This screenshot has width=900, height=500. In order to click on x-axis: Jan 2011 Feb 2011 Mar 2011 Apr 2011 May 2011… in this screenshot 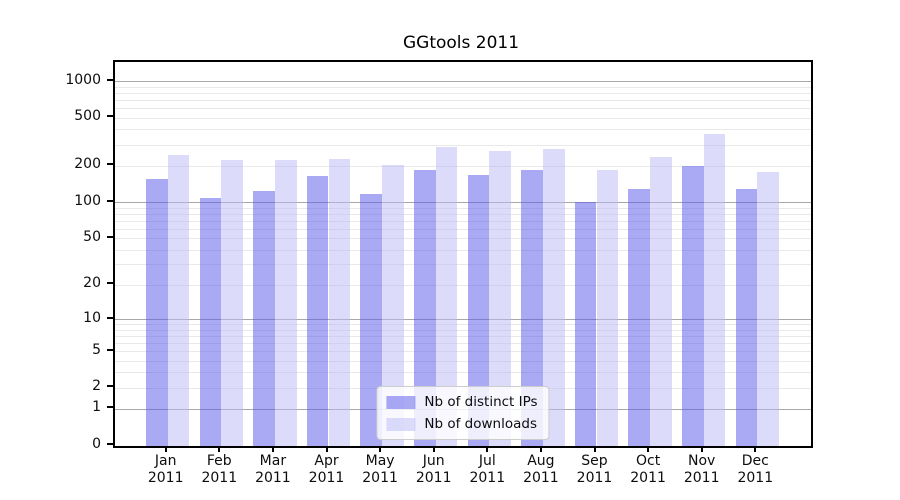, I will do `click(461, 473)`.